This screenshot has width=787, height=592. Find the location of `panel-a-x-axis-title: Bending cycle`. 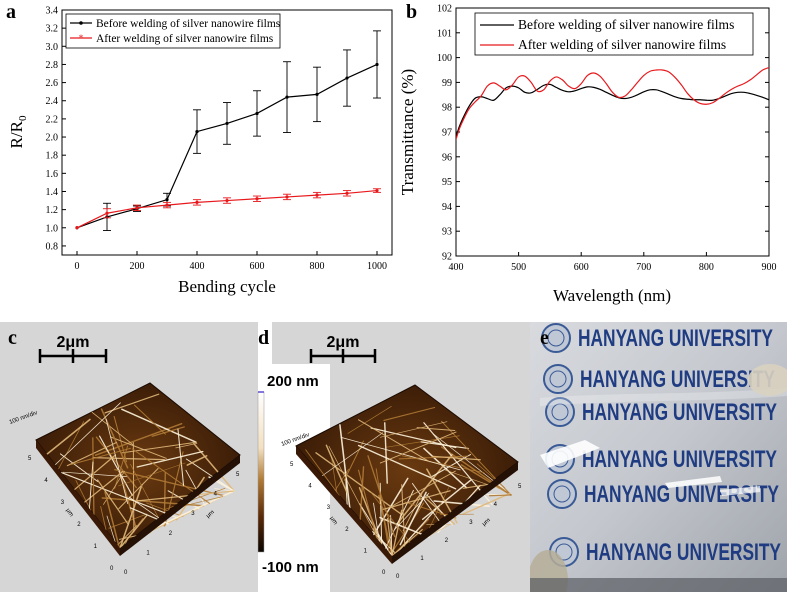

panel-a-x-axis-title: Bending cycle is located at coordinates (227, 286).